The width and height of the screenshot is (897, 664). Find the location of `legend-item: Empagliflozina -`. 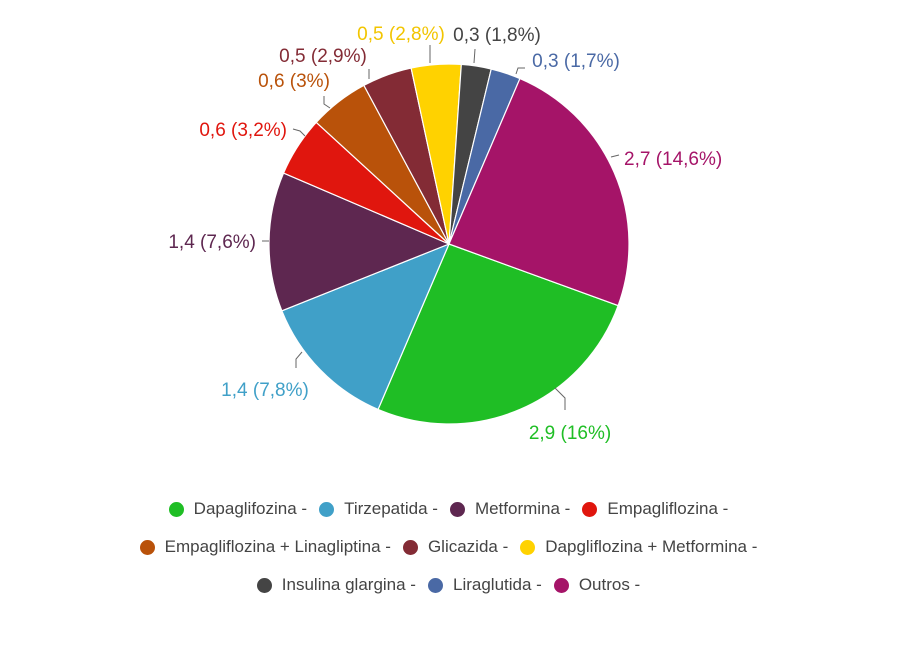

legend-item: Empagliflozina - is located at coordinates (655, 509).